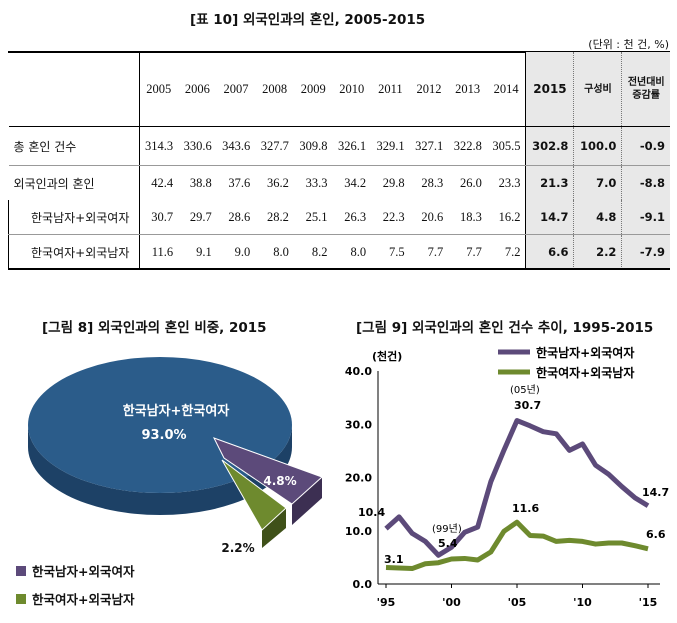 This screenshot has height=623, width=677. I want to click on header-year-2010: 2010, so click(352, 89).